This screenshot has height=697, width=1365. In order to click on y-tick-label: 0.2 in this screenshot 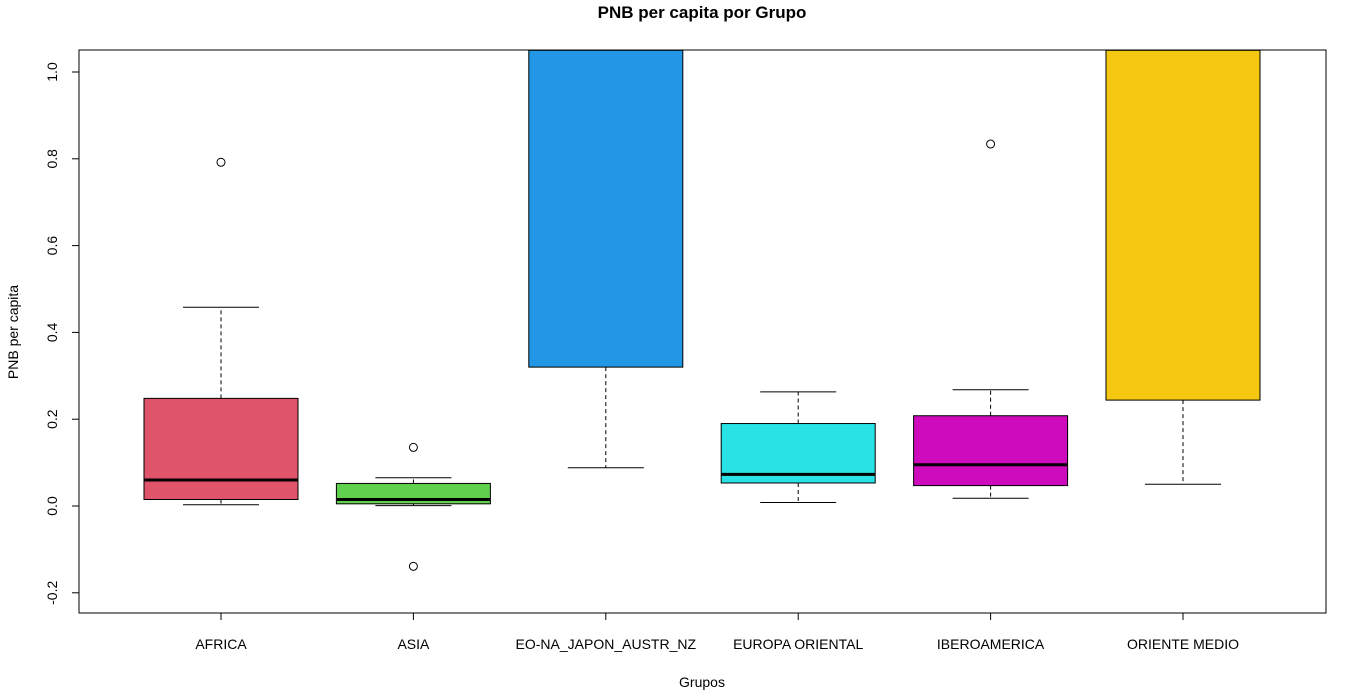, I will do `click(52, 419)`.